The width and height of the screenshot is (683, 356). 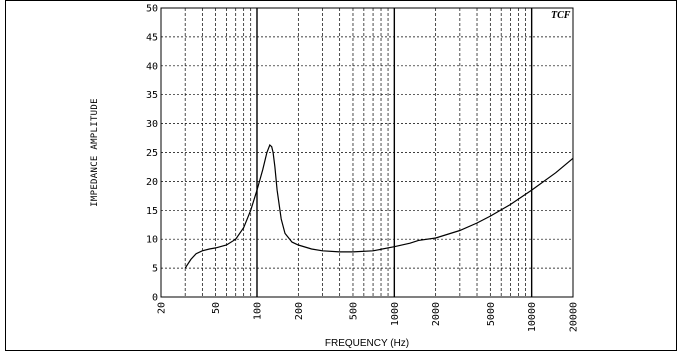 What do you see at coordinates (152, 211) in the screenshot?
I see `y-tick-label: 15` at bounding box center [152, 211].